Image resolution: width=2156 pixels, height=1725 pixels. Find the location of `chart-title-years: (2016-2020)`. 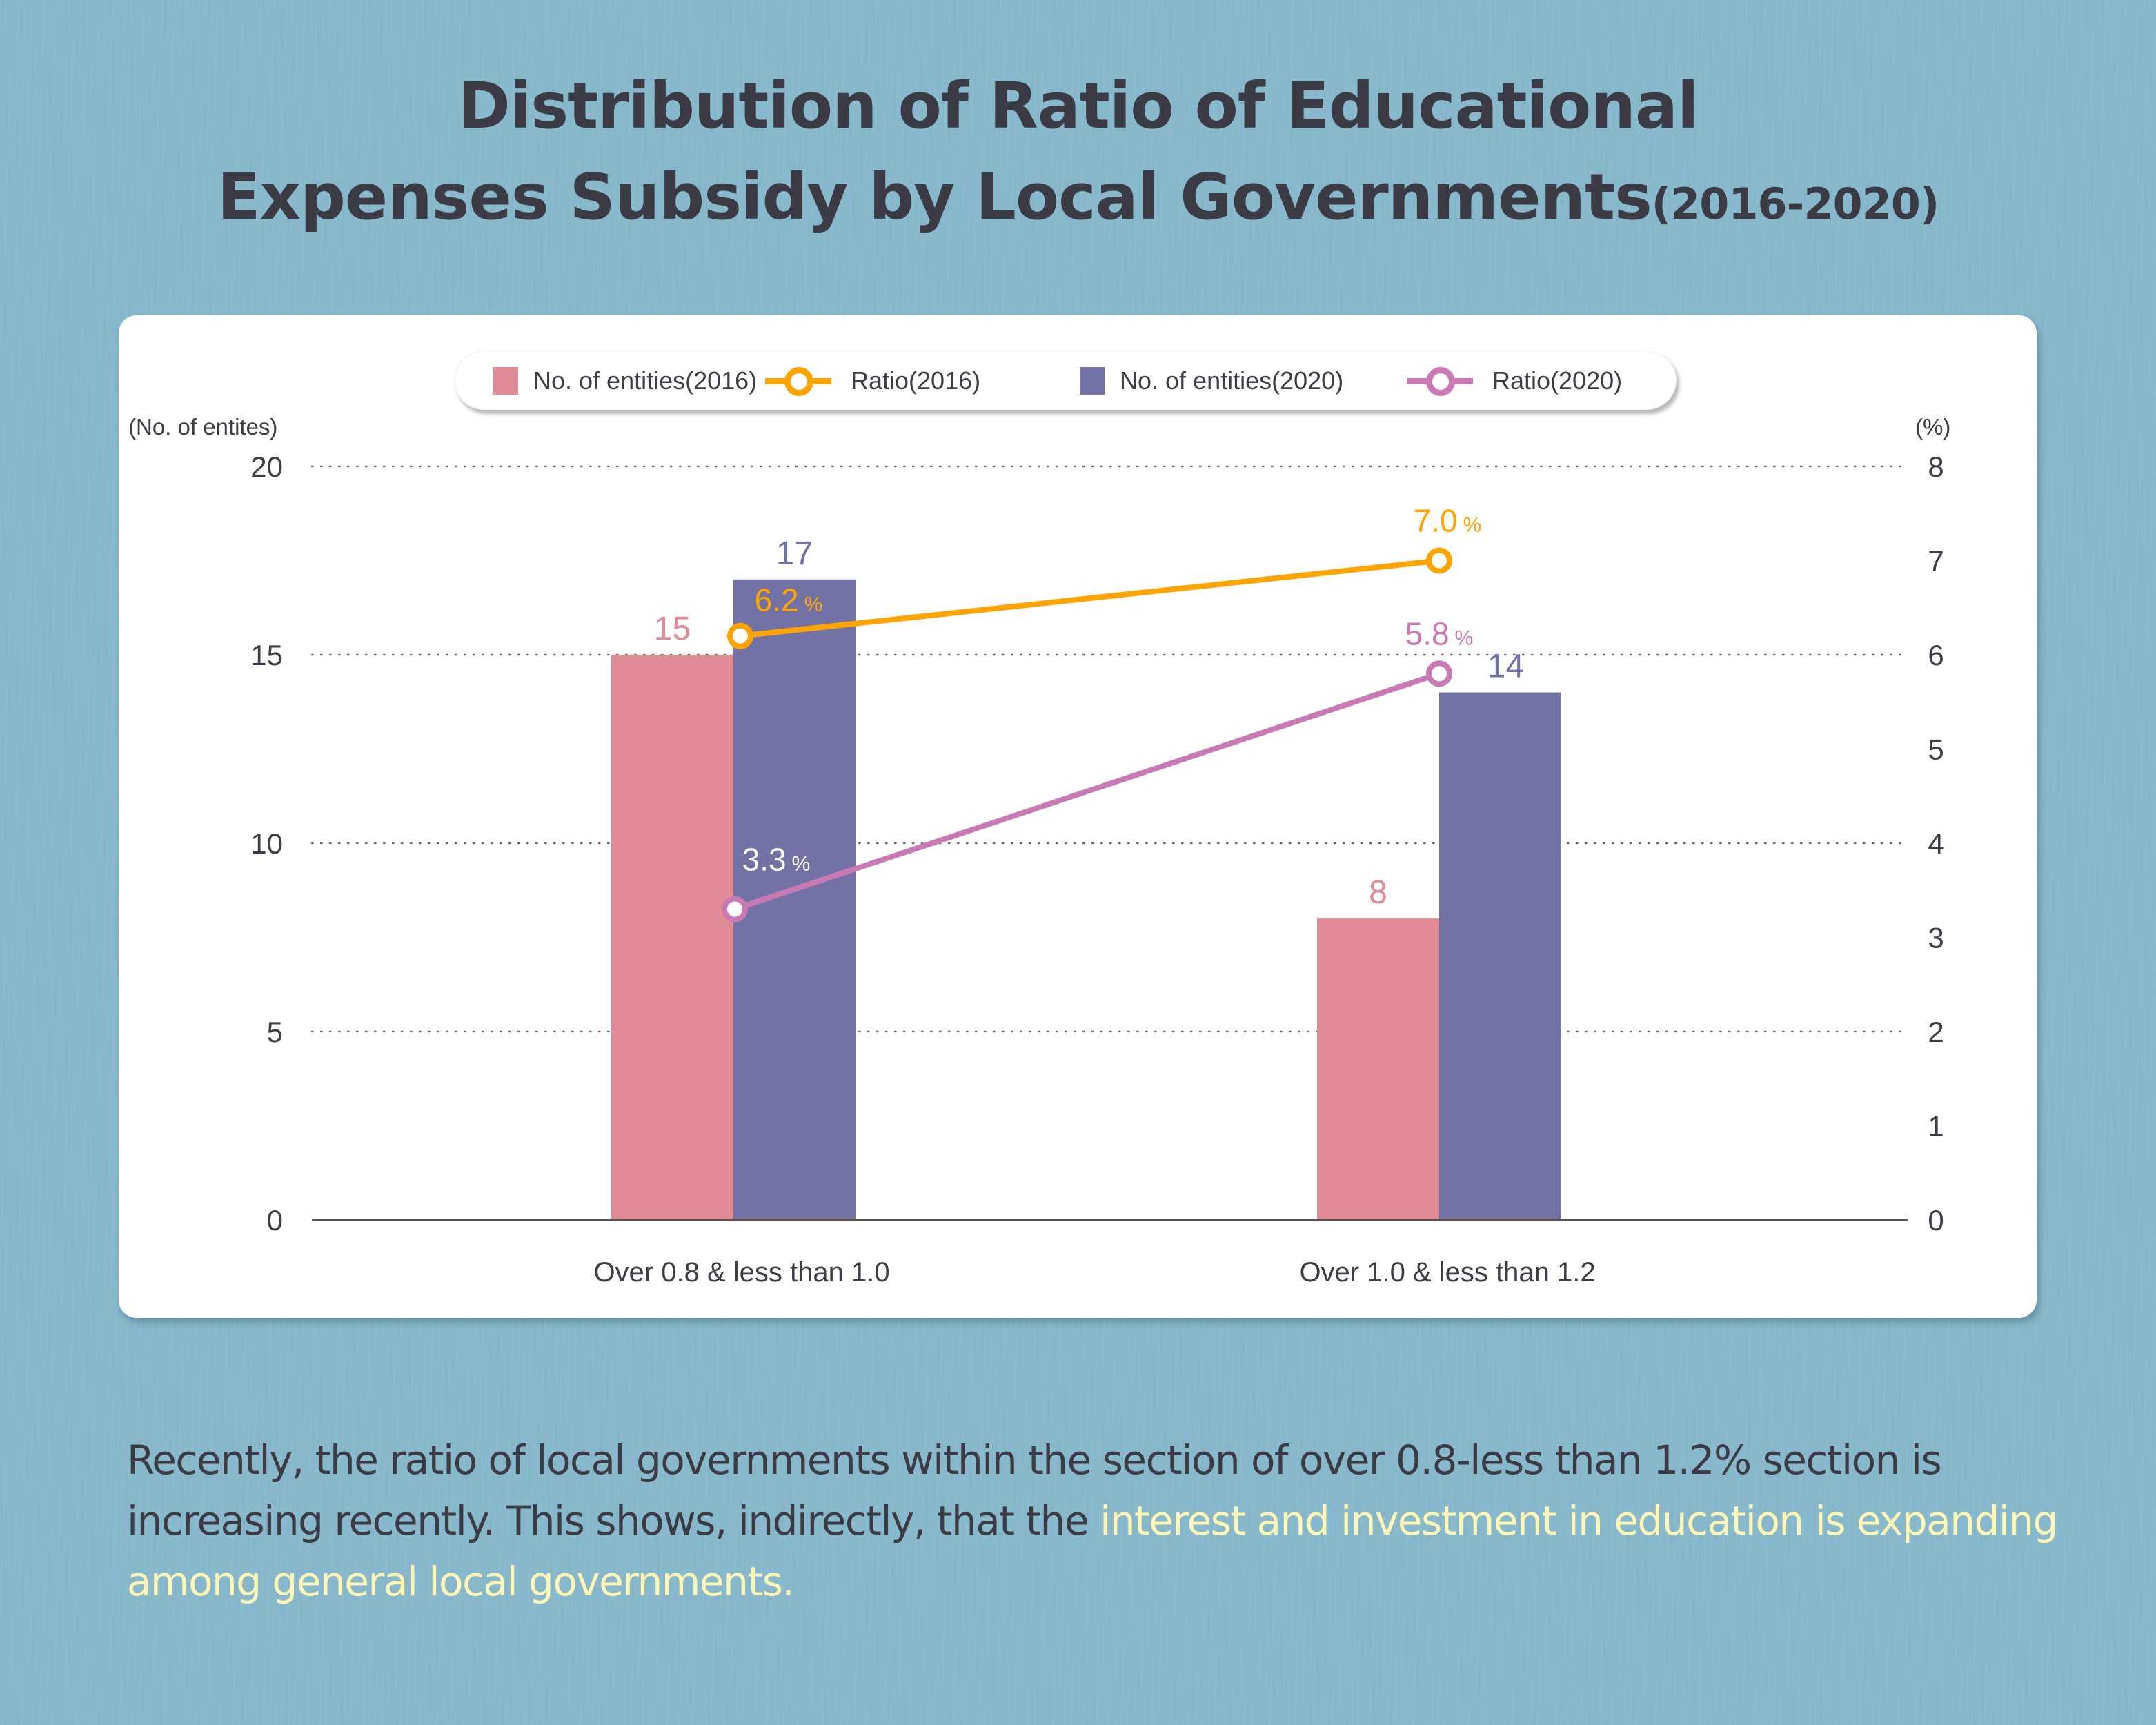

chart-title-years: (2016-2020) is located at coordinates (1795, 204).